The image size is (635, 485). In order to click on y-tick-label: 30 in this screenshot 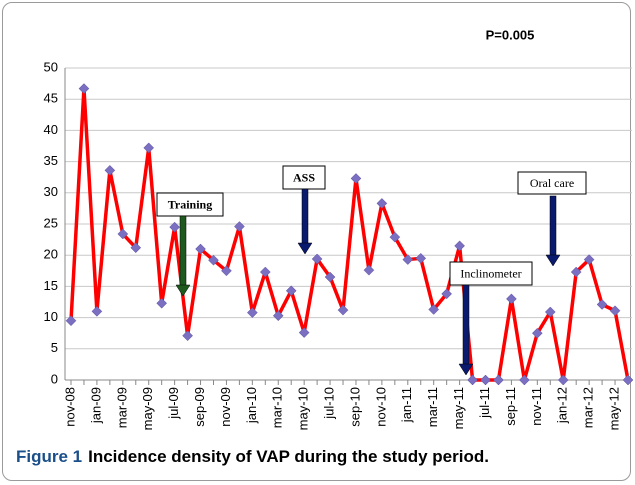, I will do `click(51, 191)`.